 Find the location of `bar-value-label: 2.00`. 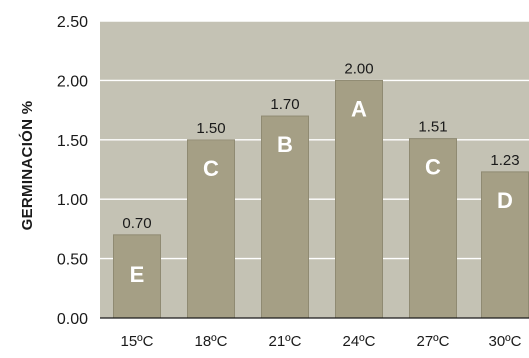

bar-value-label: 2.00 is located at coordinates (358, 68).